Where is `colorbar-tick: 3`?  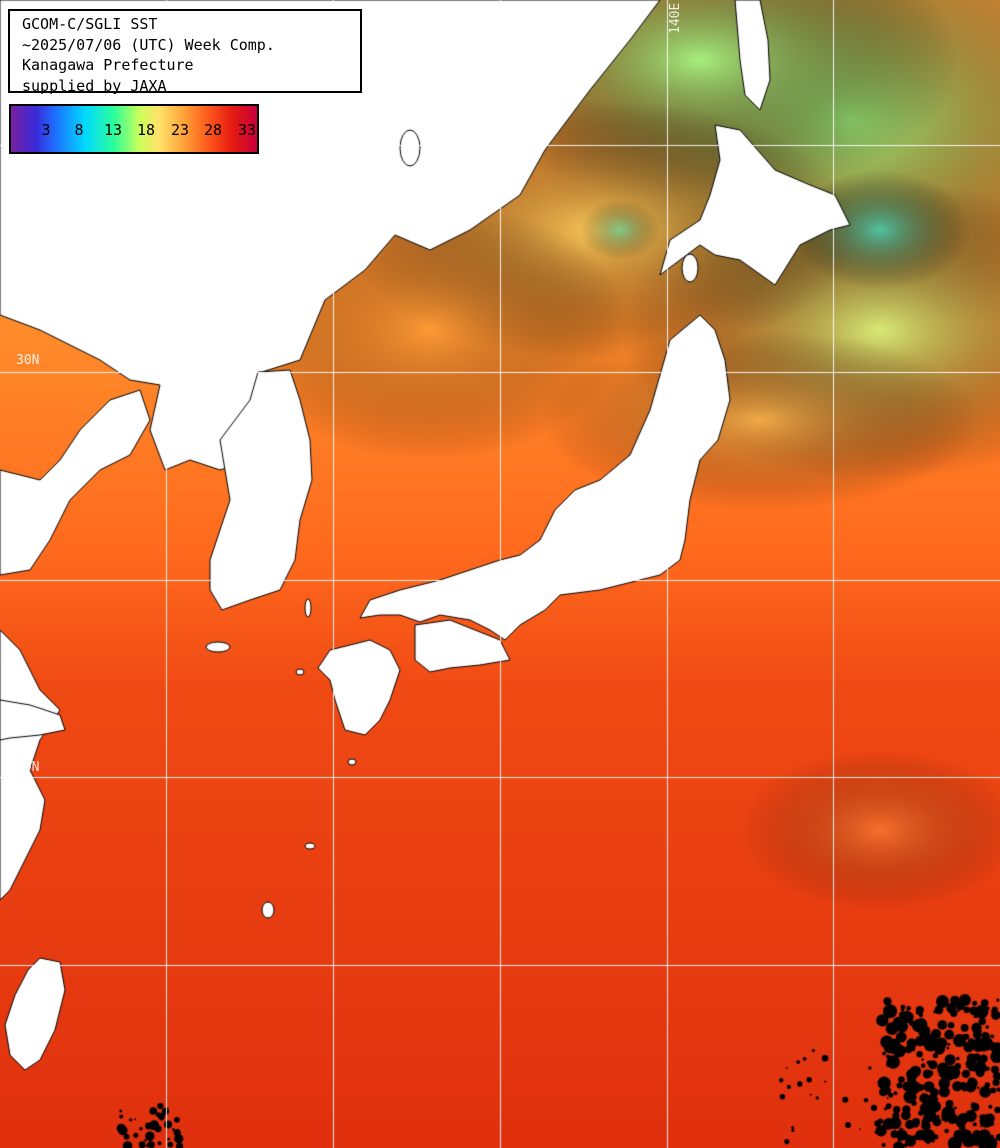 colorbar-tick: 3 is located at coordinates (46, 130).